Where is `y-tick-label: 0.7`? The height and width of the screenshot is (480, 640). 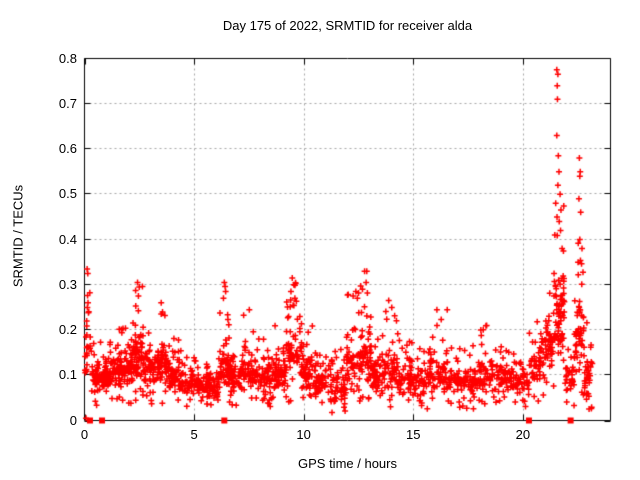 y-tick-label: 0.7 is located at coordinates (67, 103).